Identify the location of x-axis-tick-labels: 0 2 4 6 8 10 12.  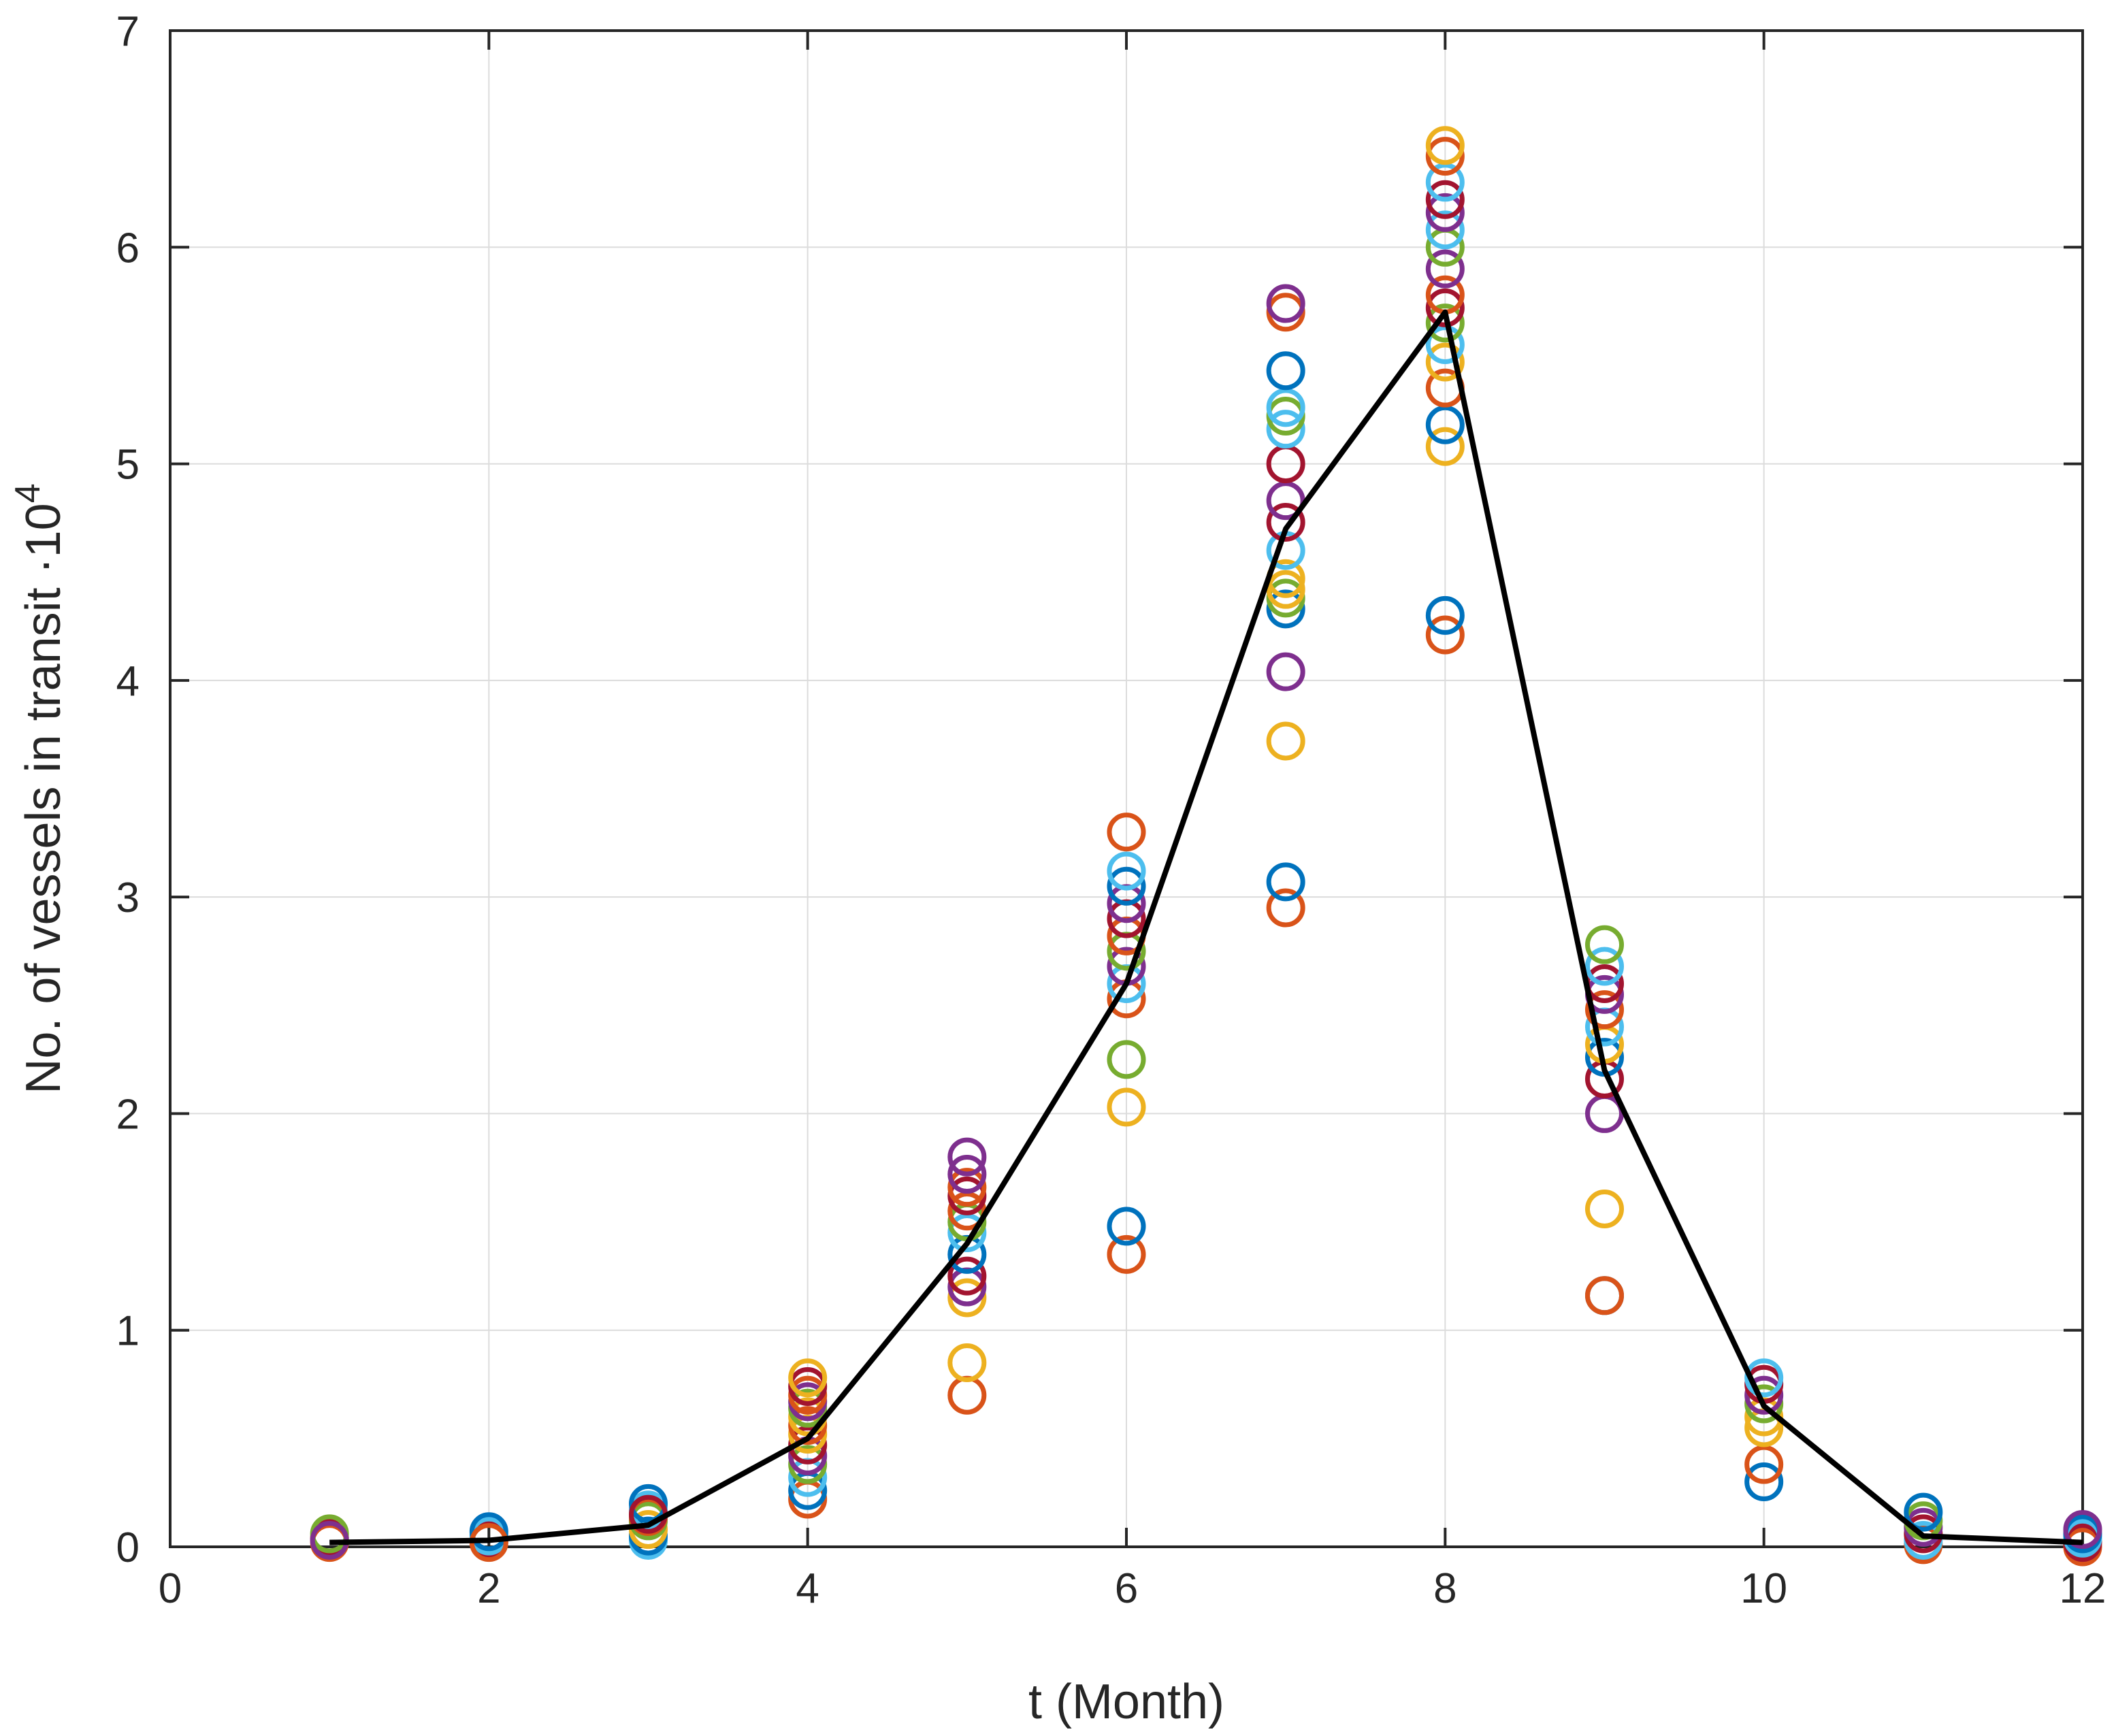
(1132, 1588).